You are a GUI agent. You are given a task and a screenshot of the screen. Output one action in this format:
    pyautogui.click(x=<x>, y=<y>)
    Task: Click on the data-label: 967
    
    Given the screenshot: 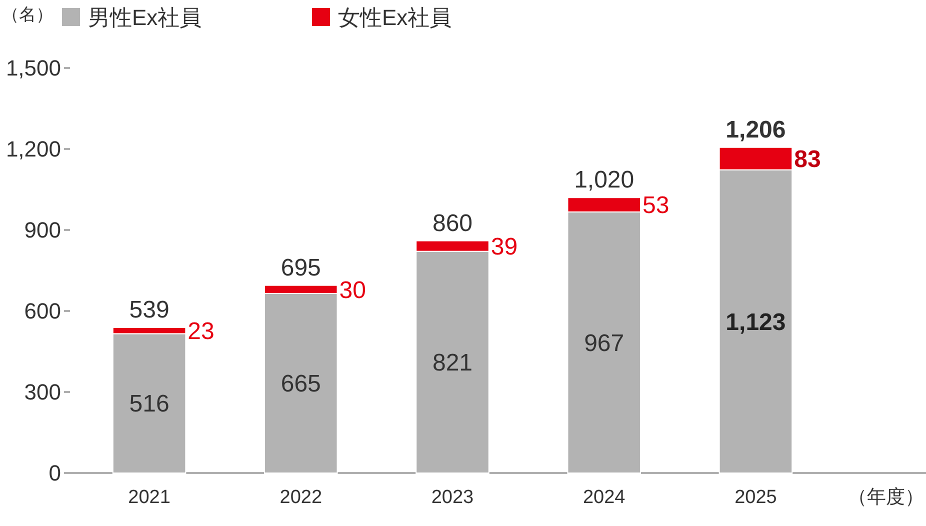 What is the action you would take?
    pyautogui.click(x=604, y=343)
    